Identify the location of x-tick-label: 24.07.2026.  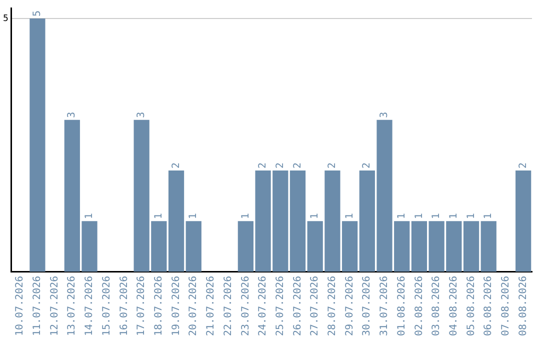
(263, 306).